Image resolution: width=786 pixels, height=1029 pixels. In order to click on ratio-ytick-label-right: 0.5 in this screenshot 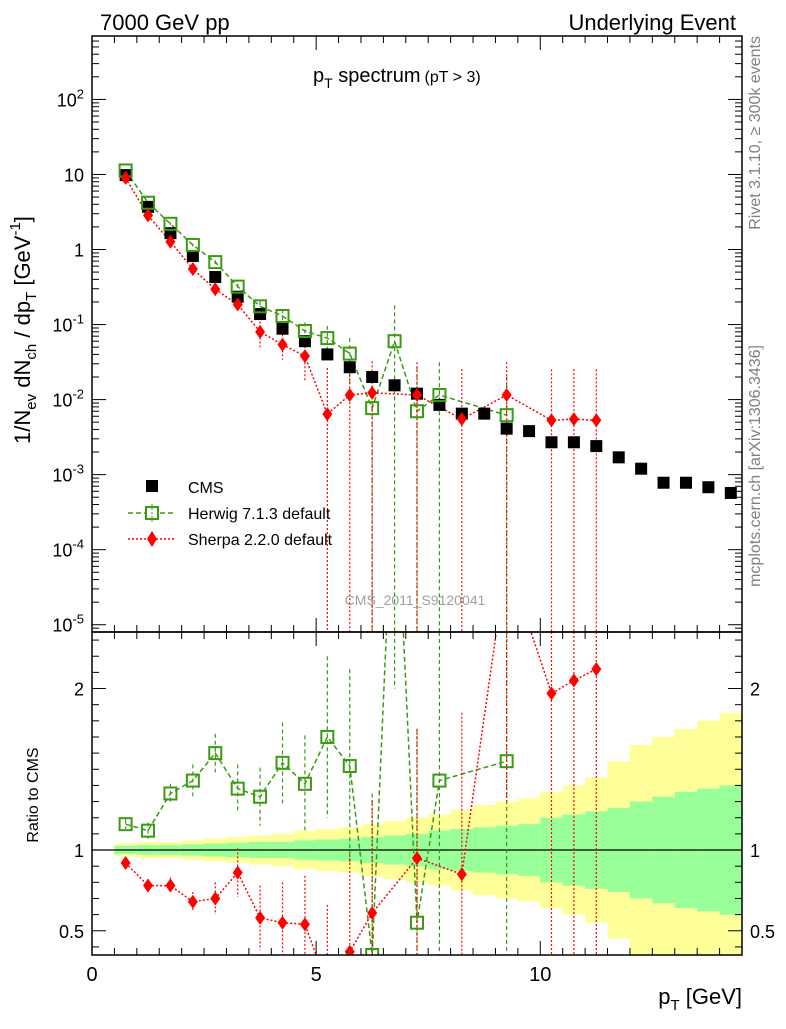, I will do `click(762, 932)`.